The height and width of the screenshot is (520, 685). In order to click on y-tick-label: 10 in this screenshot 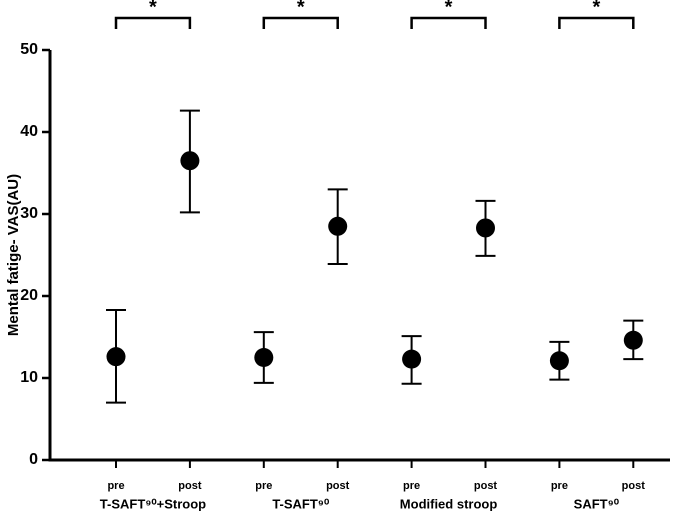, I will do `click(29, 377)`.